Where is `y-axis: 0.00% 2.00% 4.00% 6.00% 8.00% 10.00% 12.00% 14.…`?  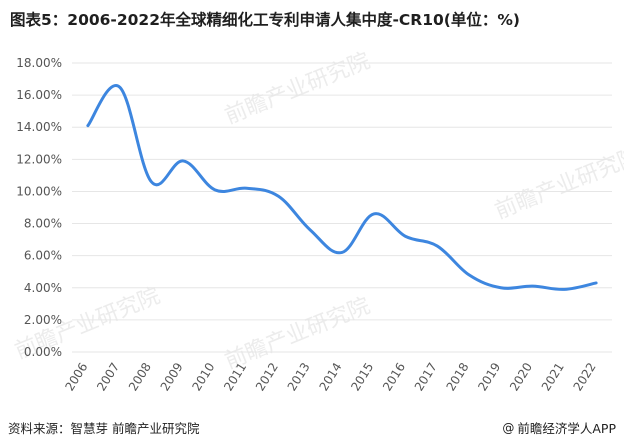
y-axis: 0.00% 2.00% 4.00% 6.00% 8.00% 10.00% 12.00% 14.… is located at coordinates (39, 207).